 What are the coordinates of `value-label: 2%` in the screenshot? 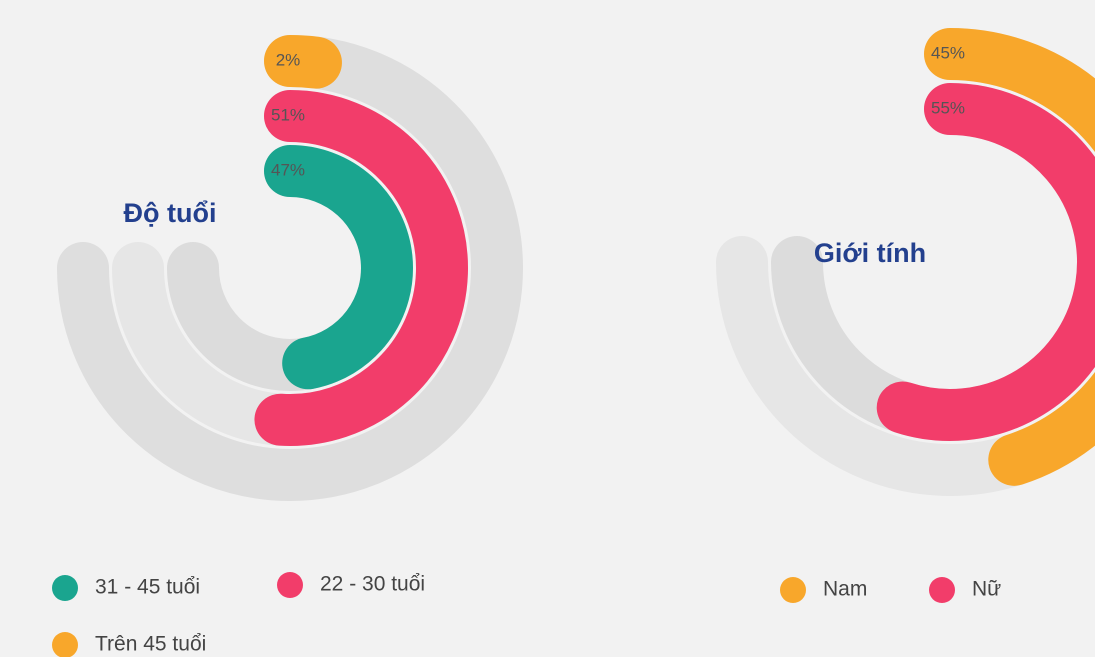 It's located at (288, 59).